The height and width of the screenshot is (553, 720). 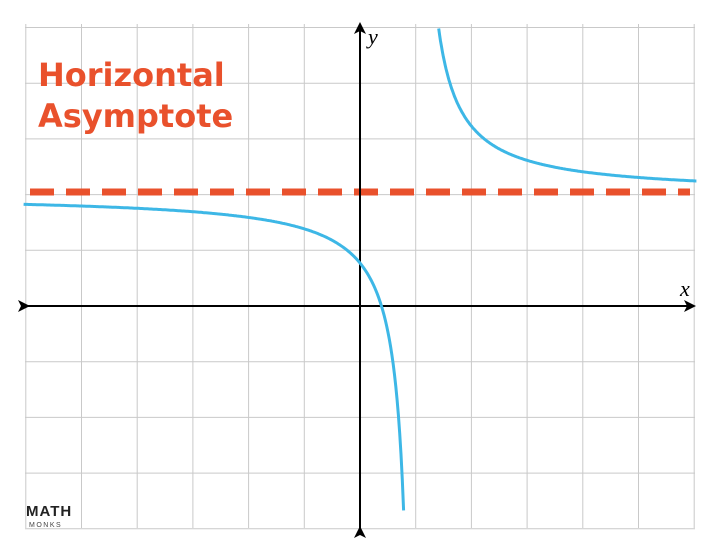 What do you see at coordinates (684, 288) in the screenshot?
I see `x-axis-label: x` at bounding box center [684, 288].